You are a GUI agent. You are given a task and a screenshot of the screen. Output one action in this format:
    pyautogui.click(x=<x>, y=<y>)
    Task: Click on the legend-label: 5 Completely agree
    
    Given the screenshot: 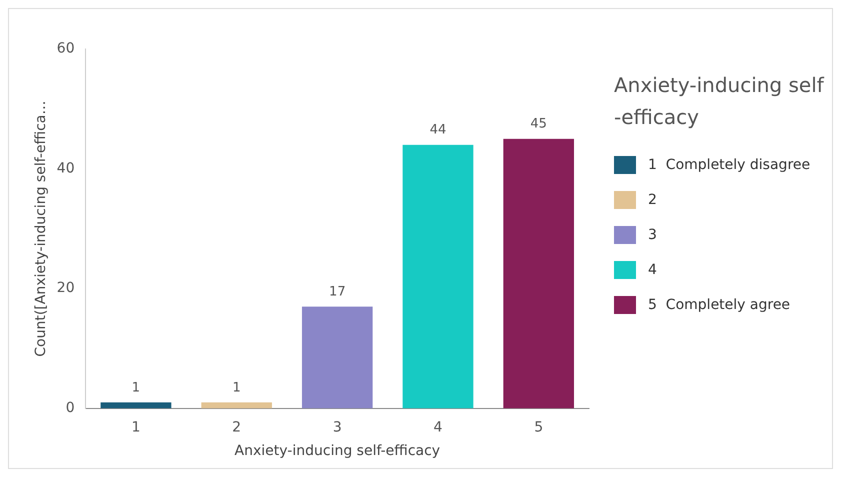 What is the action you would take?
    pyautogui.click(x=719, y=304)
    